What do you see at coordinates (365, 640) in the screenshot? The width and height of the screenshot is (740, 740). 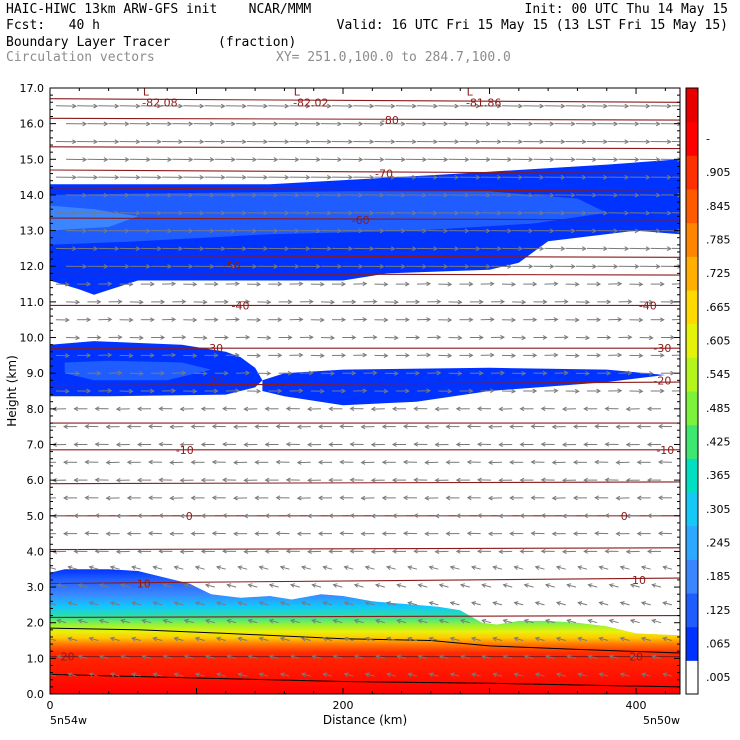 I see `boundary-layer-isoline` at bounding box center [365, 640].